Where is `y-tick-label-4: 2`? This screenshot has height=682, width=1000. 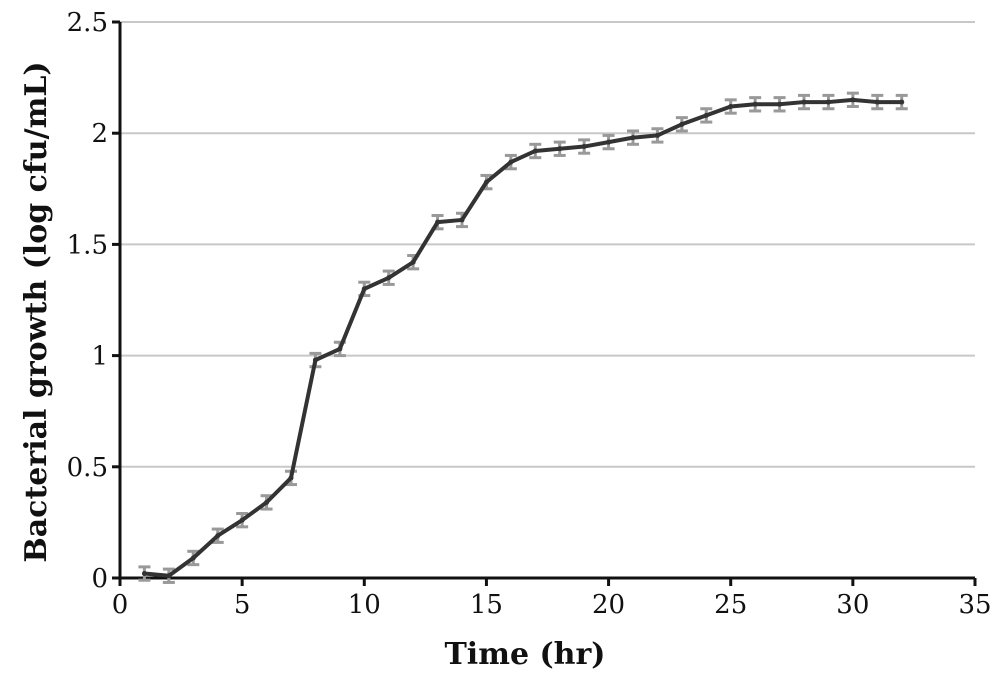 y-tick-label-4: 2 is located at coordinates (99, 134).